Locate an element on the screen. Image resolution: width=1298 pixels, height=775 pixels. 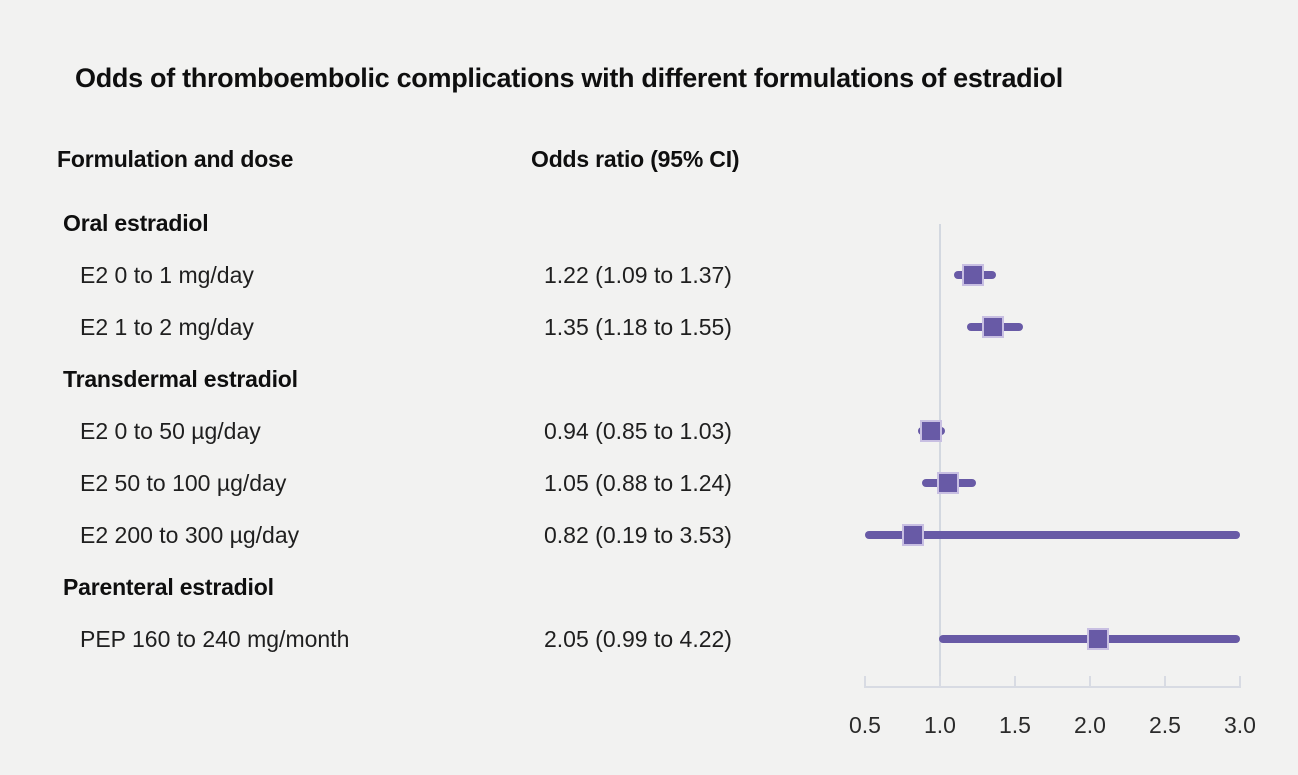
row-label: E2 50 to 100 µg/day is located at coordinates (183, 483).